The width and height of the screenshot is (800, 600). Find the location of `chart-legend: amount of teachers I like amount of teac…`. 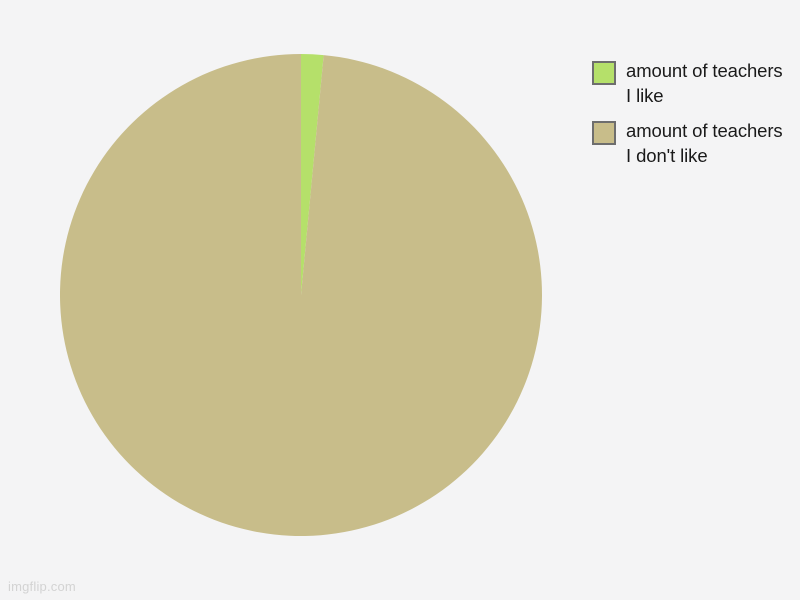

chart-legend: amount of teachers I like amount of teac… is located at coordinates (692, 118).